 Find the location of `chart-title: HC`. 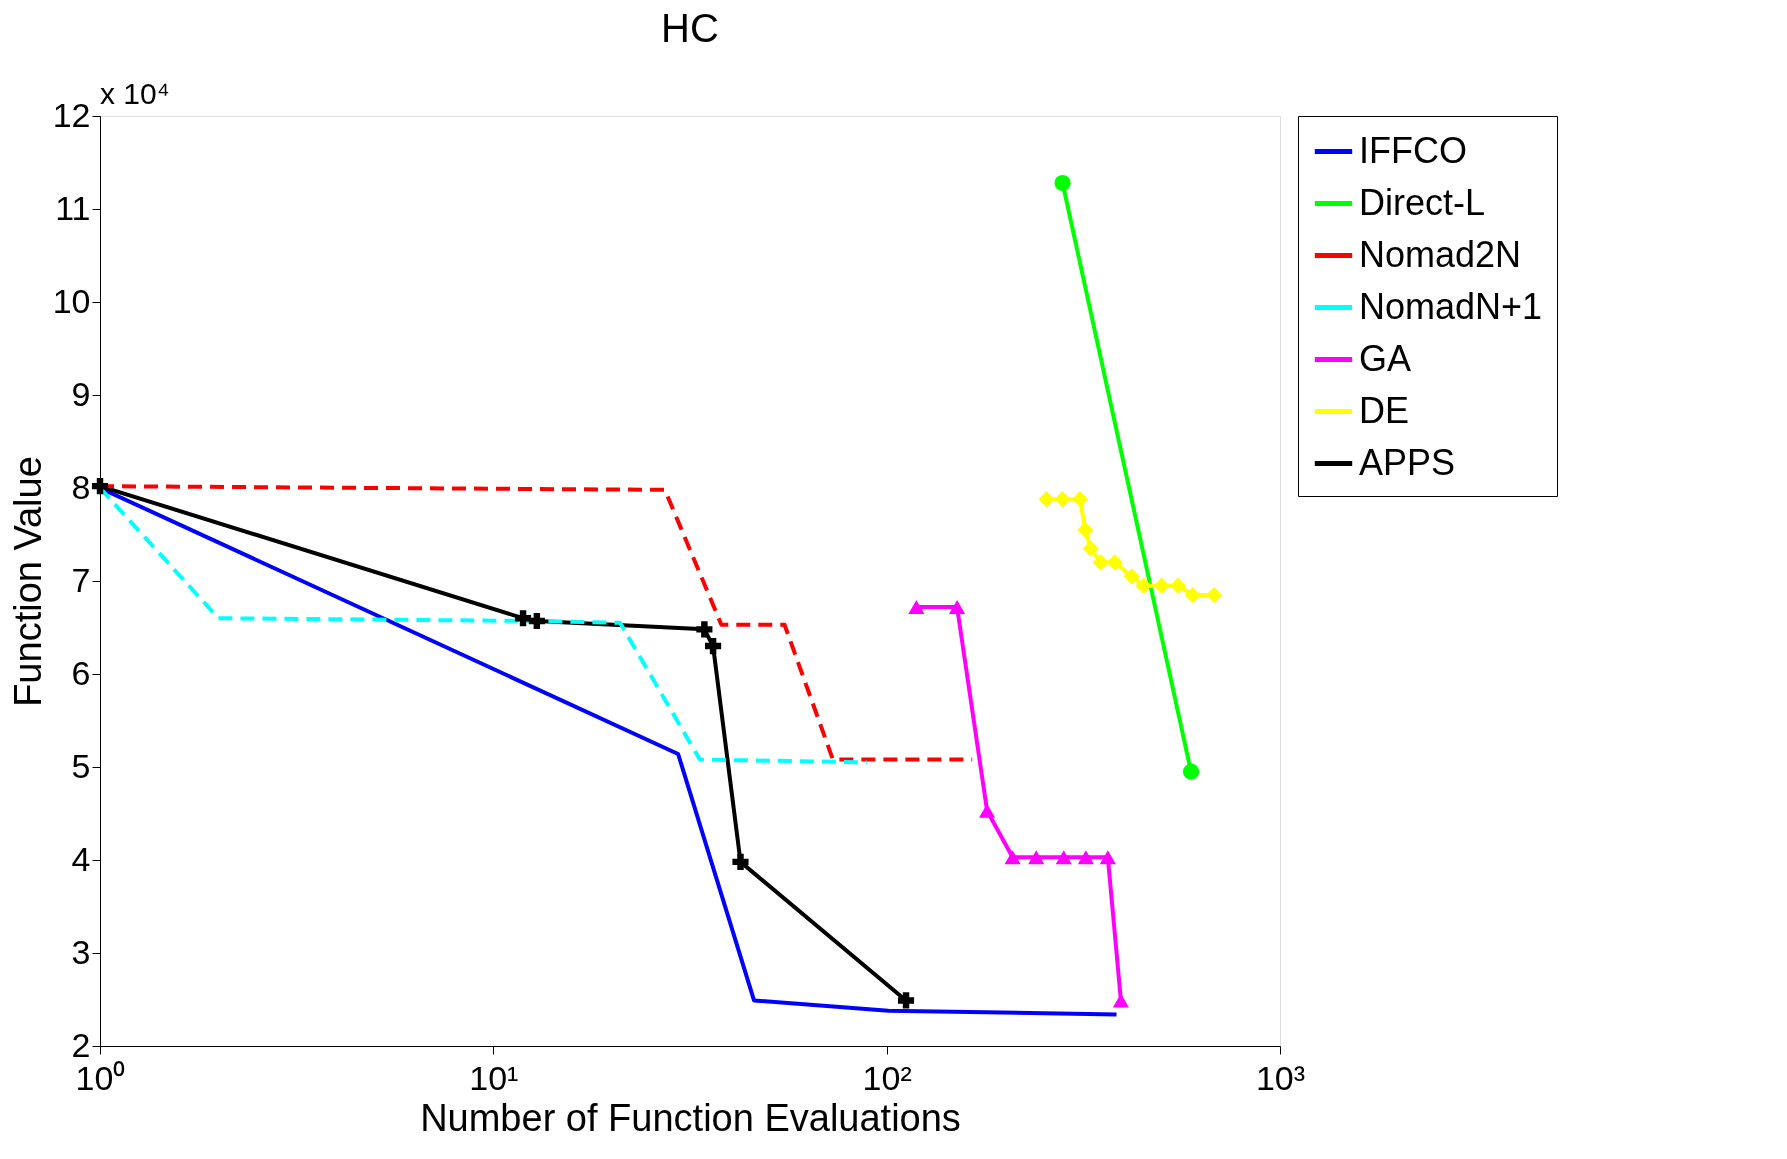

chart-title: HC is located at coordinates (690, 28).